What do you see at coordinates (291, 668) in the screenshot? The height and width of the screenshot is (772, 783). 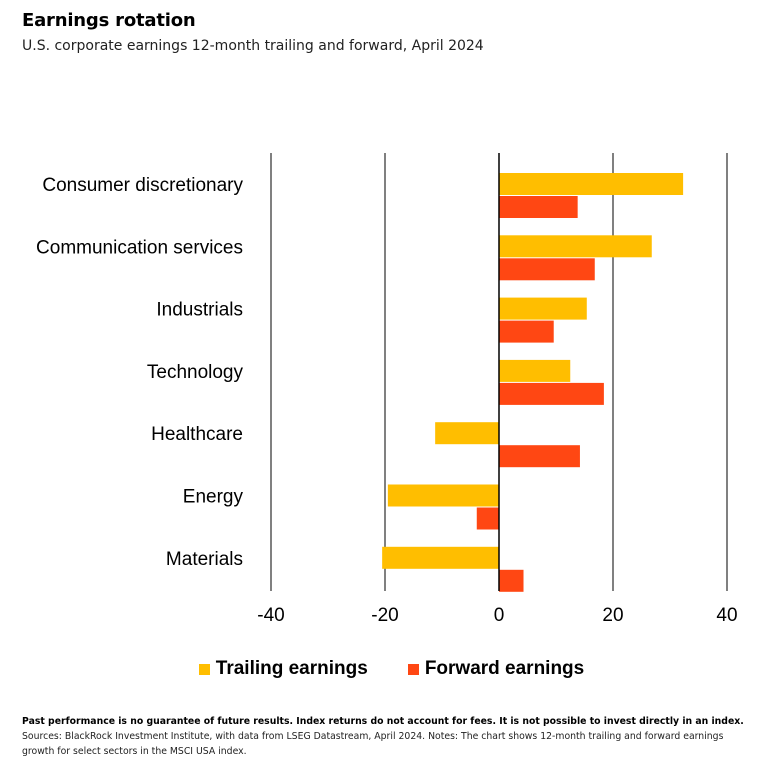 I see `legend-label-trailing: Trailing earnings` at bounding box center [291, 668].